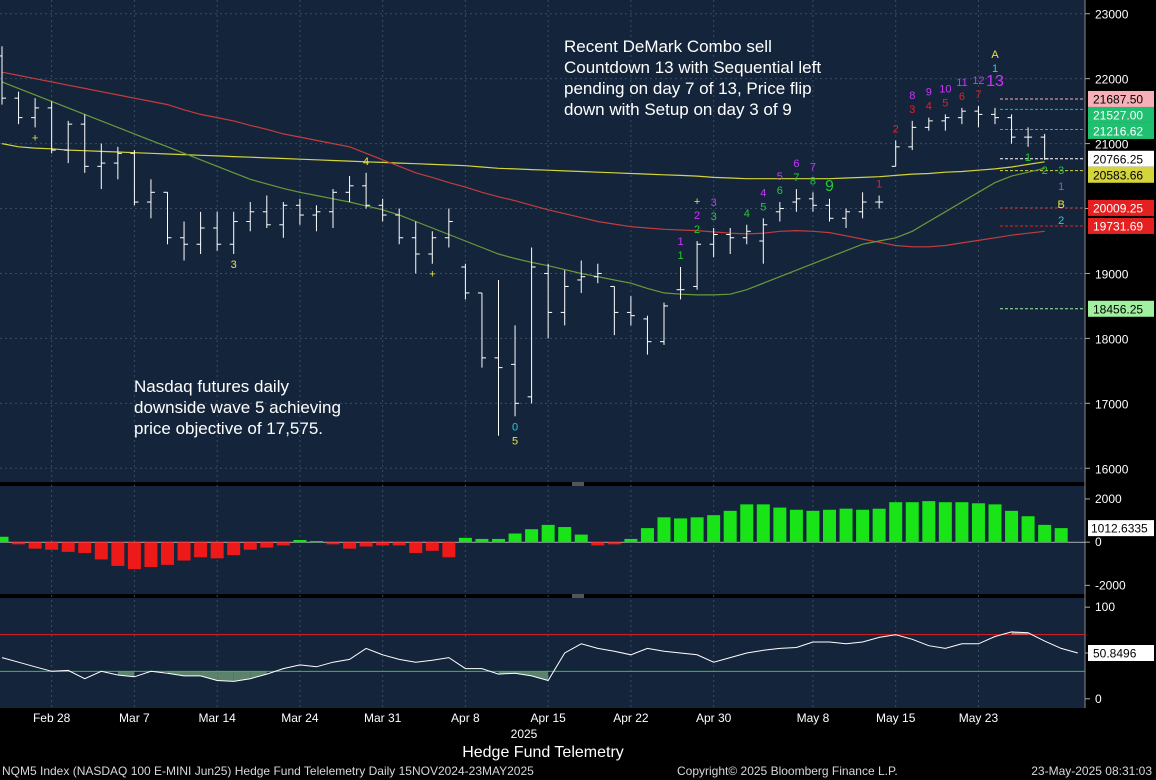  I want to click on osc-tick-label: 0, so click(1098, 699).